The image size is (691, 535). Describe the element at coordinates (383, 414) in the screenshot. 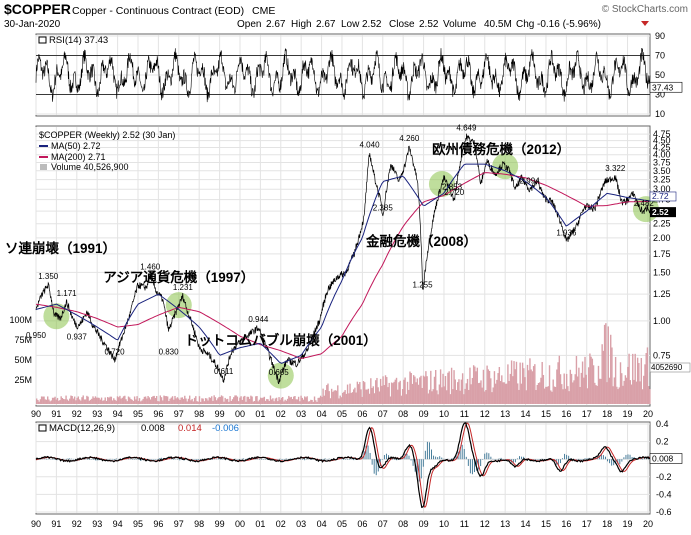

I see `price-x-tick-label: 07` at that location.